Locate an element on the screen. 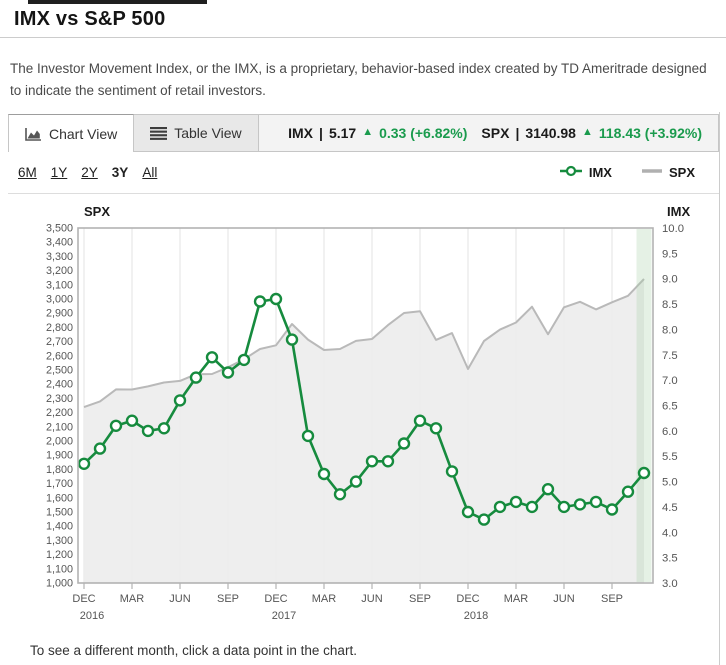 The image size is (726, 665). tab-table-view: Table View is located at coordinates (196, 133).